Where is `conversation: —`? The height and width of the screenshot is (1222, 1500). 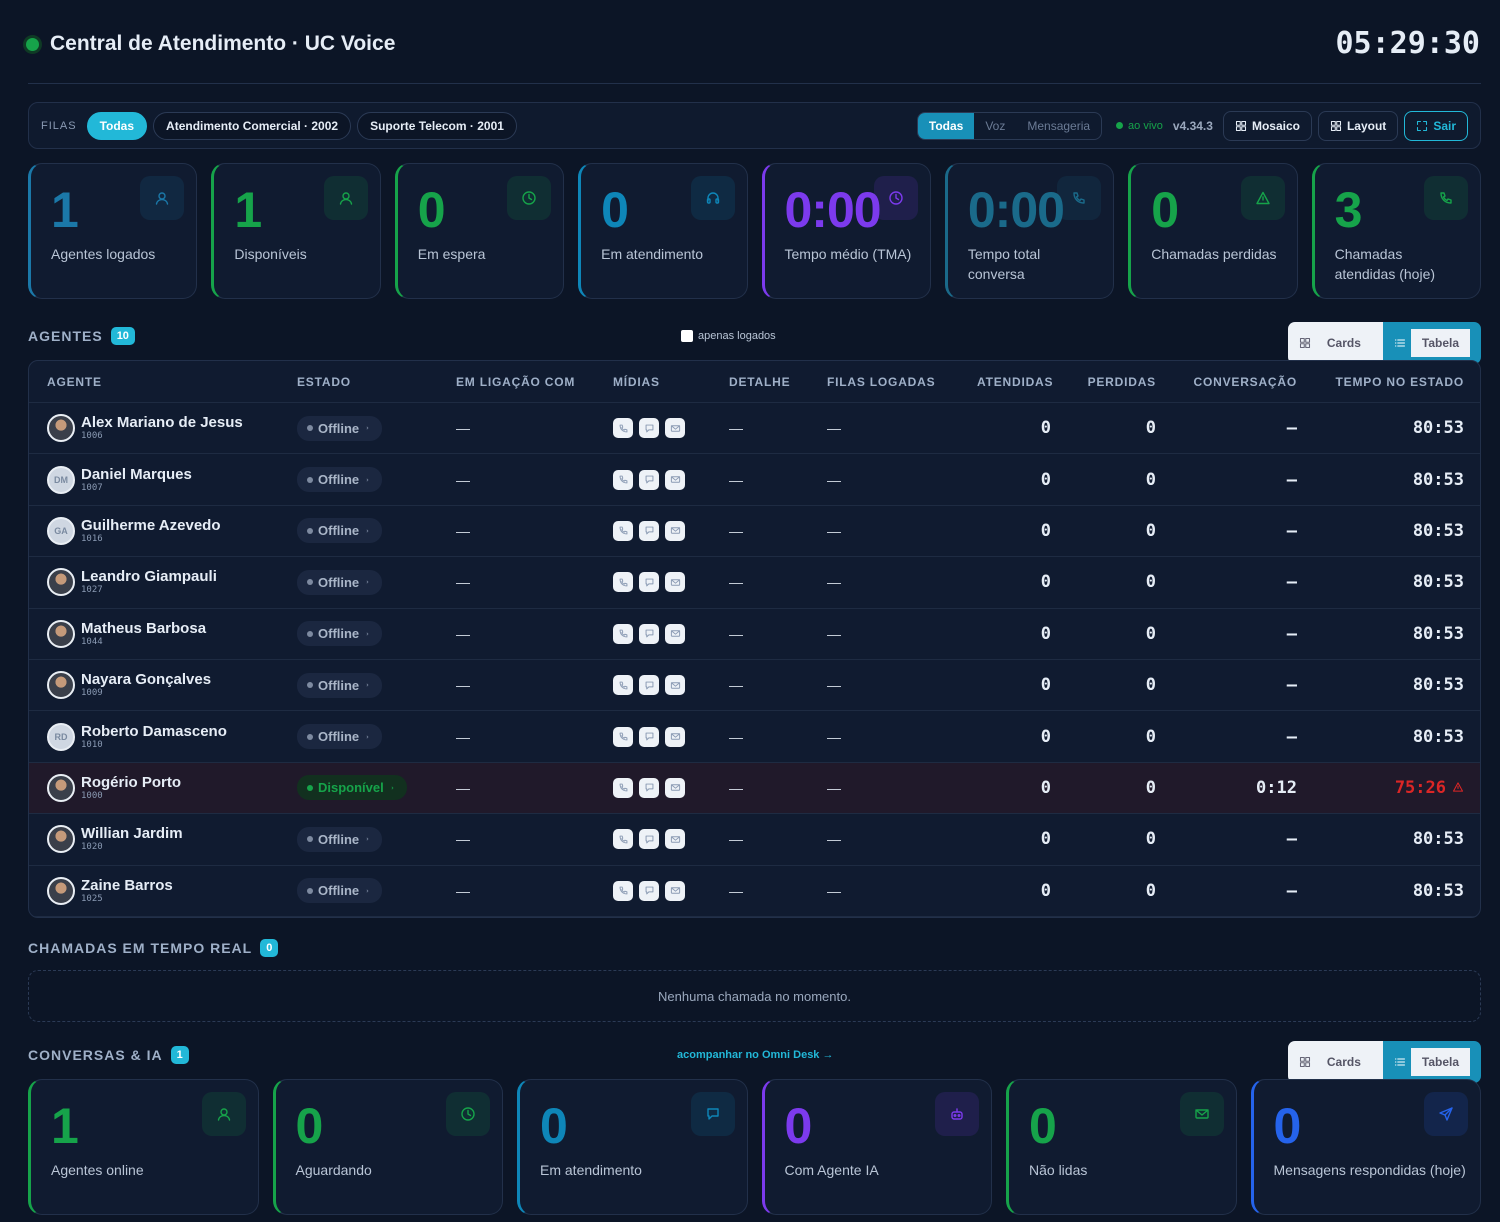
conversation: — is located at coordinates (1291, 428).